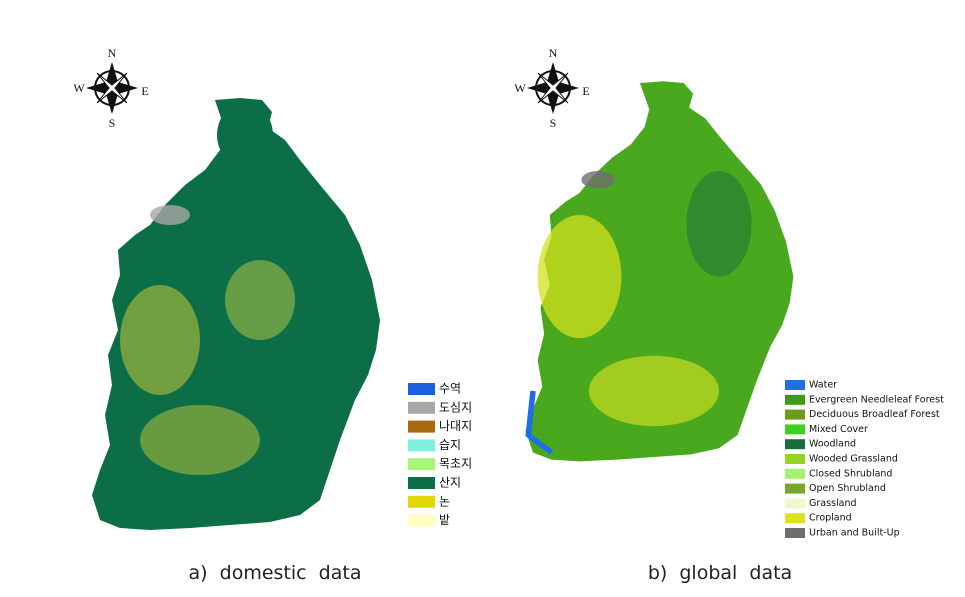 The width and height of the screenshot is (965, 597). Describe the element at coordinates (832, 444) in the screenshot. I see `legend-label: Woodland` at that location.